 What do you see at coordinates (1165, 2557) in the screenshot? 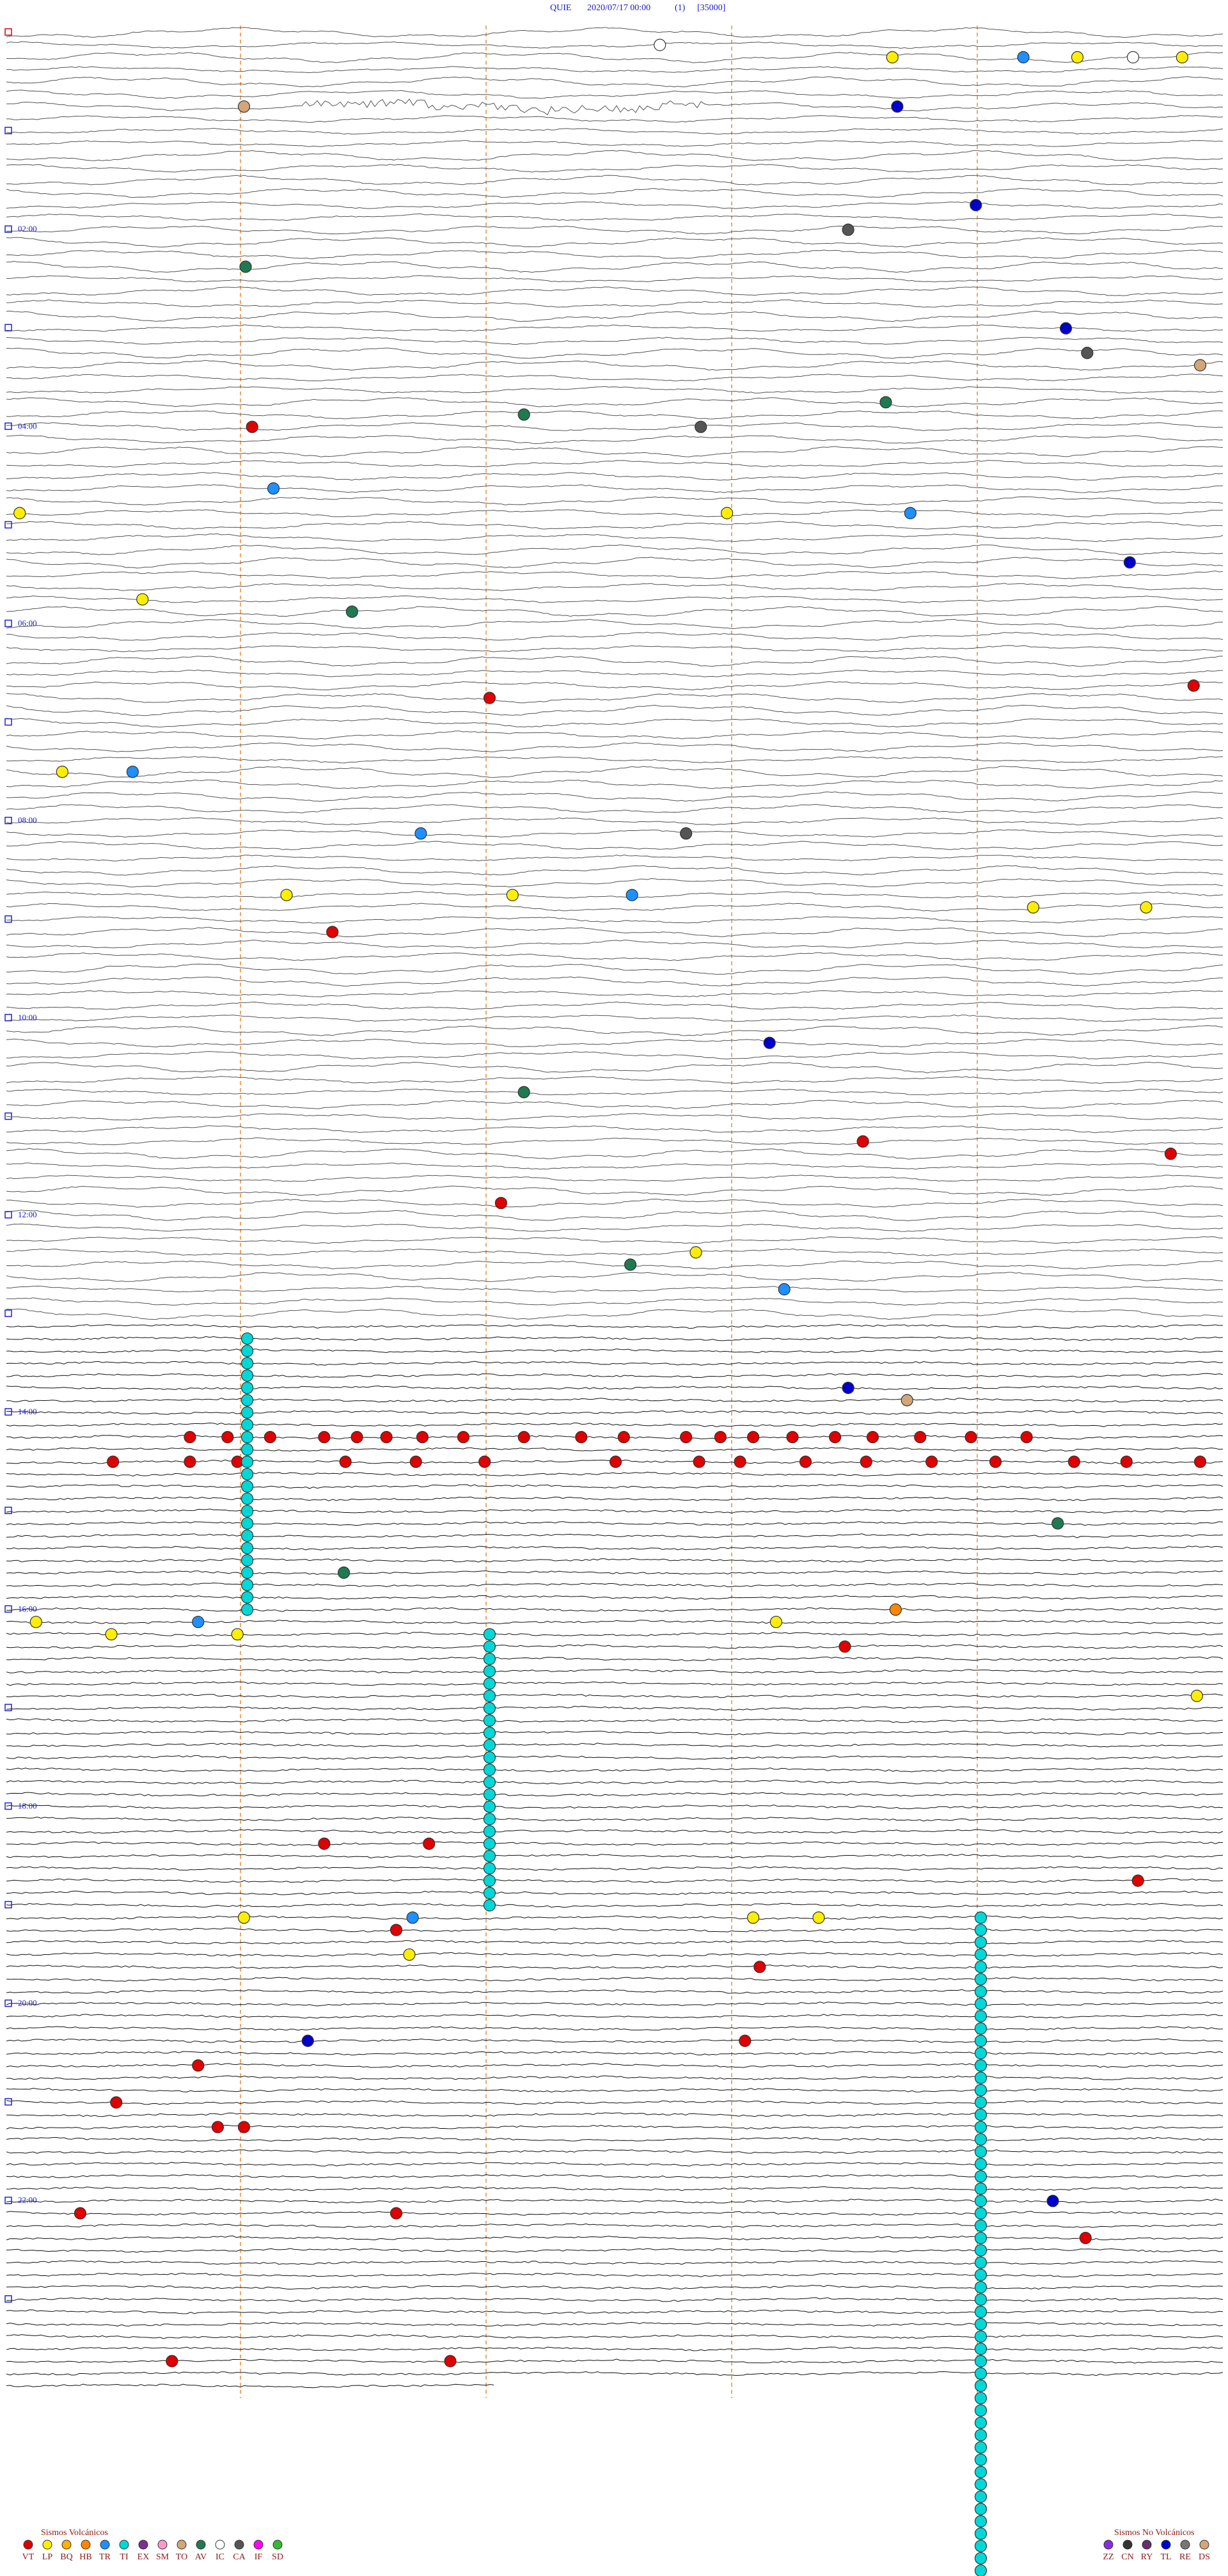
I see `legend-code: TL` at bounding box center [1165, 2557].